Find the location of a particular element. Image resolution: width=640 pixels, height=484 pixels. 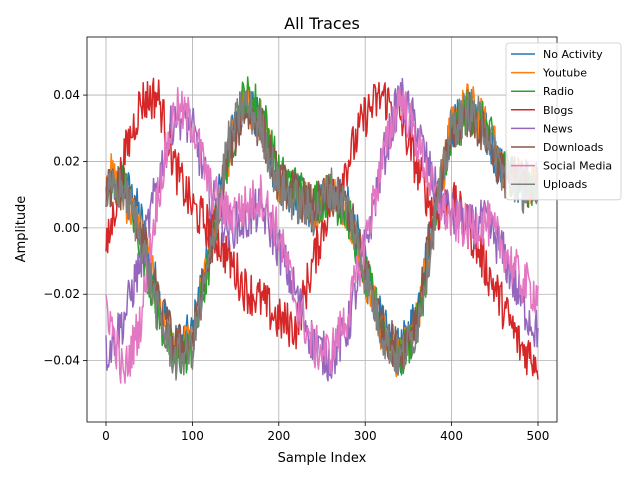

x-tick-label: 100 is located at coordinates (192, 436).